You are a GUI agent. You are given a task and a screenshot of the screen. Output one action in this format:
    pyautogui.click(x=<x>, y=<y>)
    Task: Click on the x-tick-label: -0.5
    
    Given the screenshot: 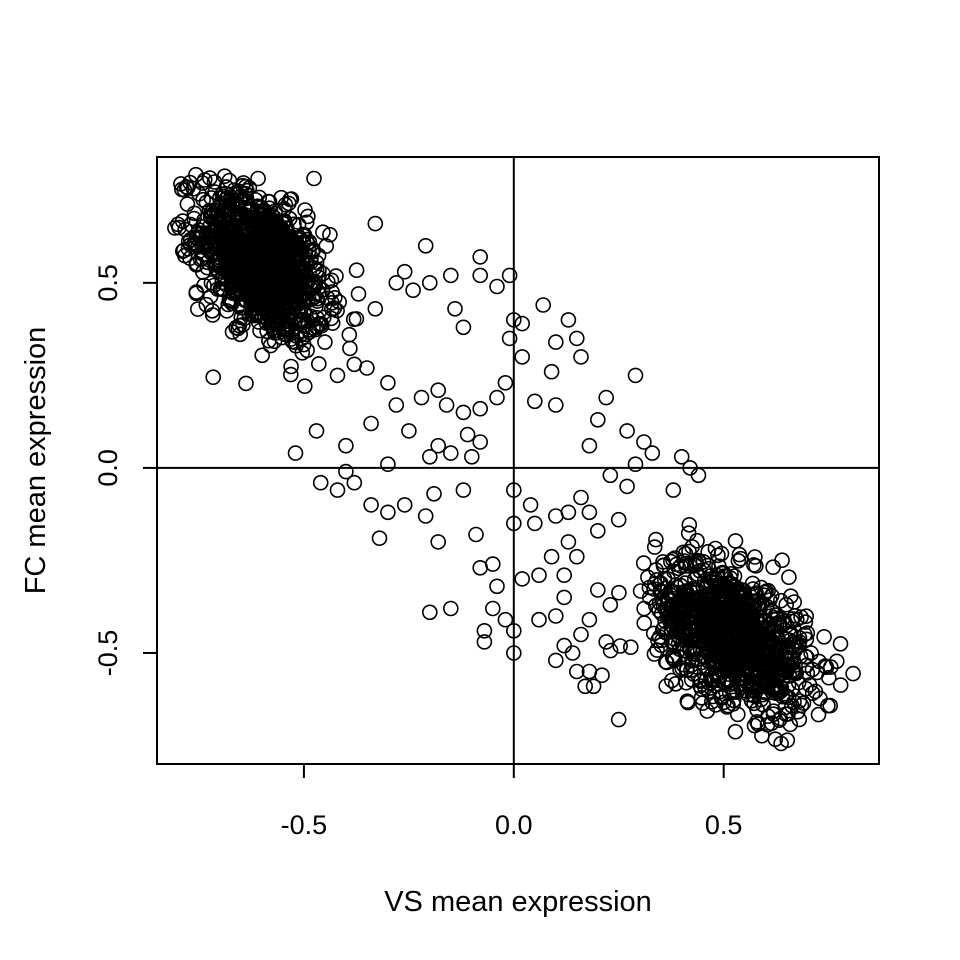 What is the action you would take?
    pyautogui.click(x=304, y=825)
    